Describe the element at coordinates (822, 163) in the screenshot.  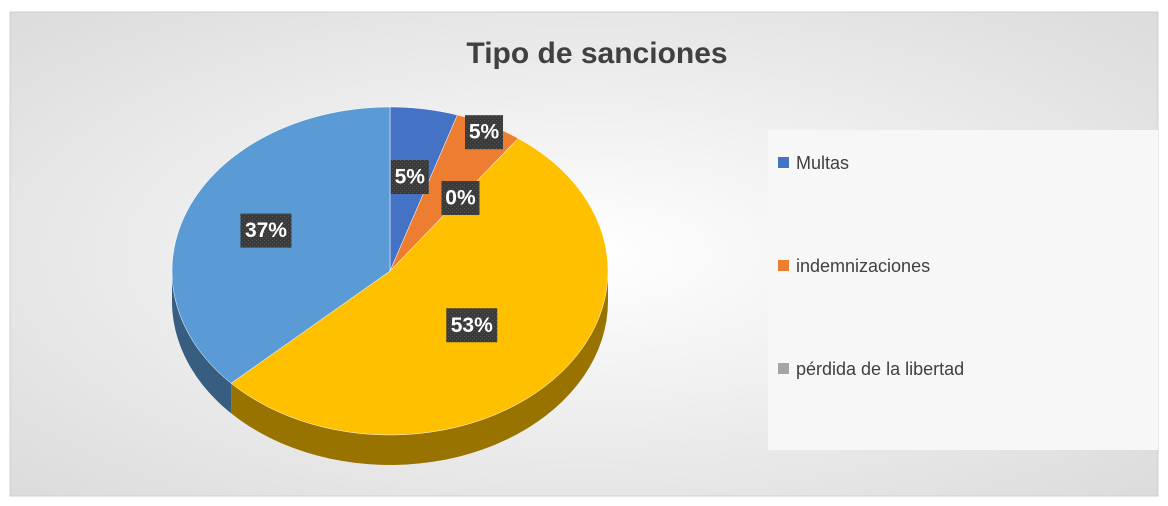
I see `legend-label: Multas` at that location.